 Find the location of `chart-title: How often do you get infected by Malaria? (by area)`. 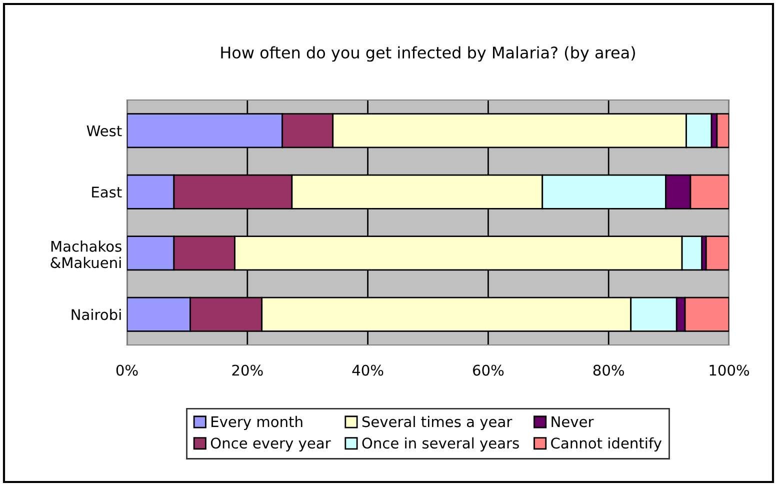

chart-title: How often do you get infected by Malaria? (by area) is located at coordinates (428, 54).